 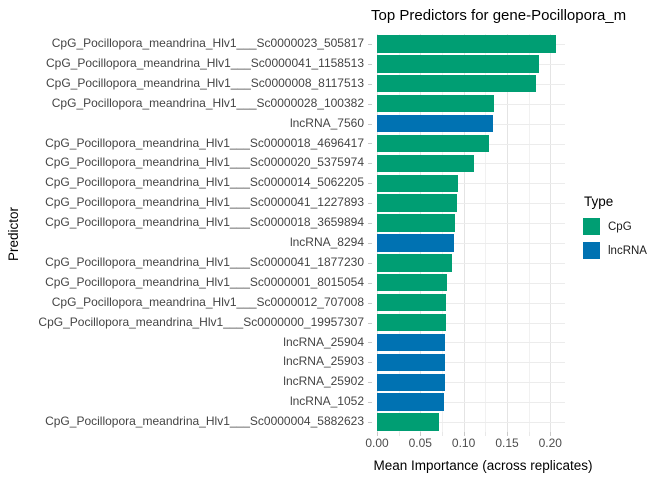 What do you see at coordinates (591, 226) in the screenshot?
I see `legend-swatch-cpg` at bounding box center [591, 226].